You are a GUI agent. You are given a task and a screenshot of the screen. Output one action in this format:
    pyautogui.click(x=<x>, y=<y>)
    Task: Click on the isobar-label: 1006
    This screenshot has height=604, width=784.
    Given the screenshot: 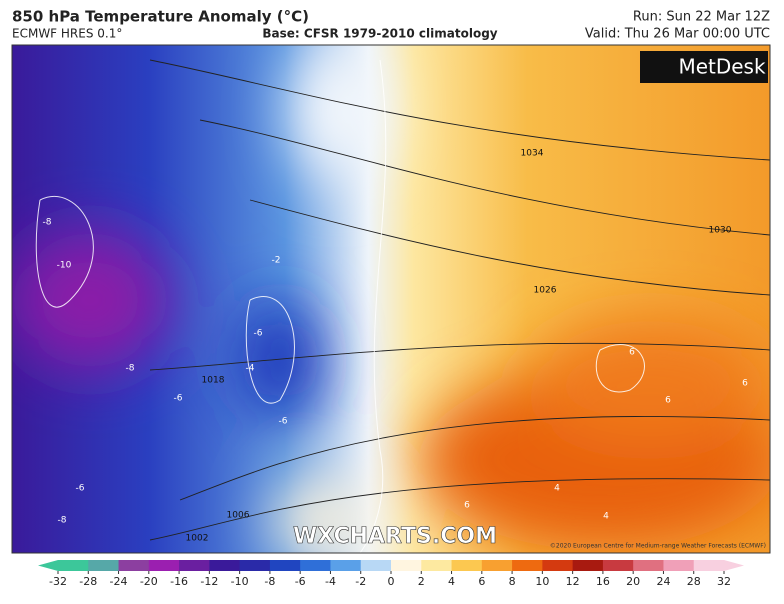 What is the action you would take?
    pyautogui.click(x=238, y=516)
    